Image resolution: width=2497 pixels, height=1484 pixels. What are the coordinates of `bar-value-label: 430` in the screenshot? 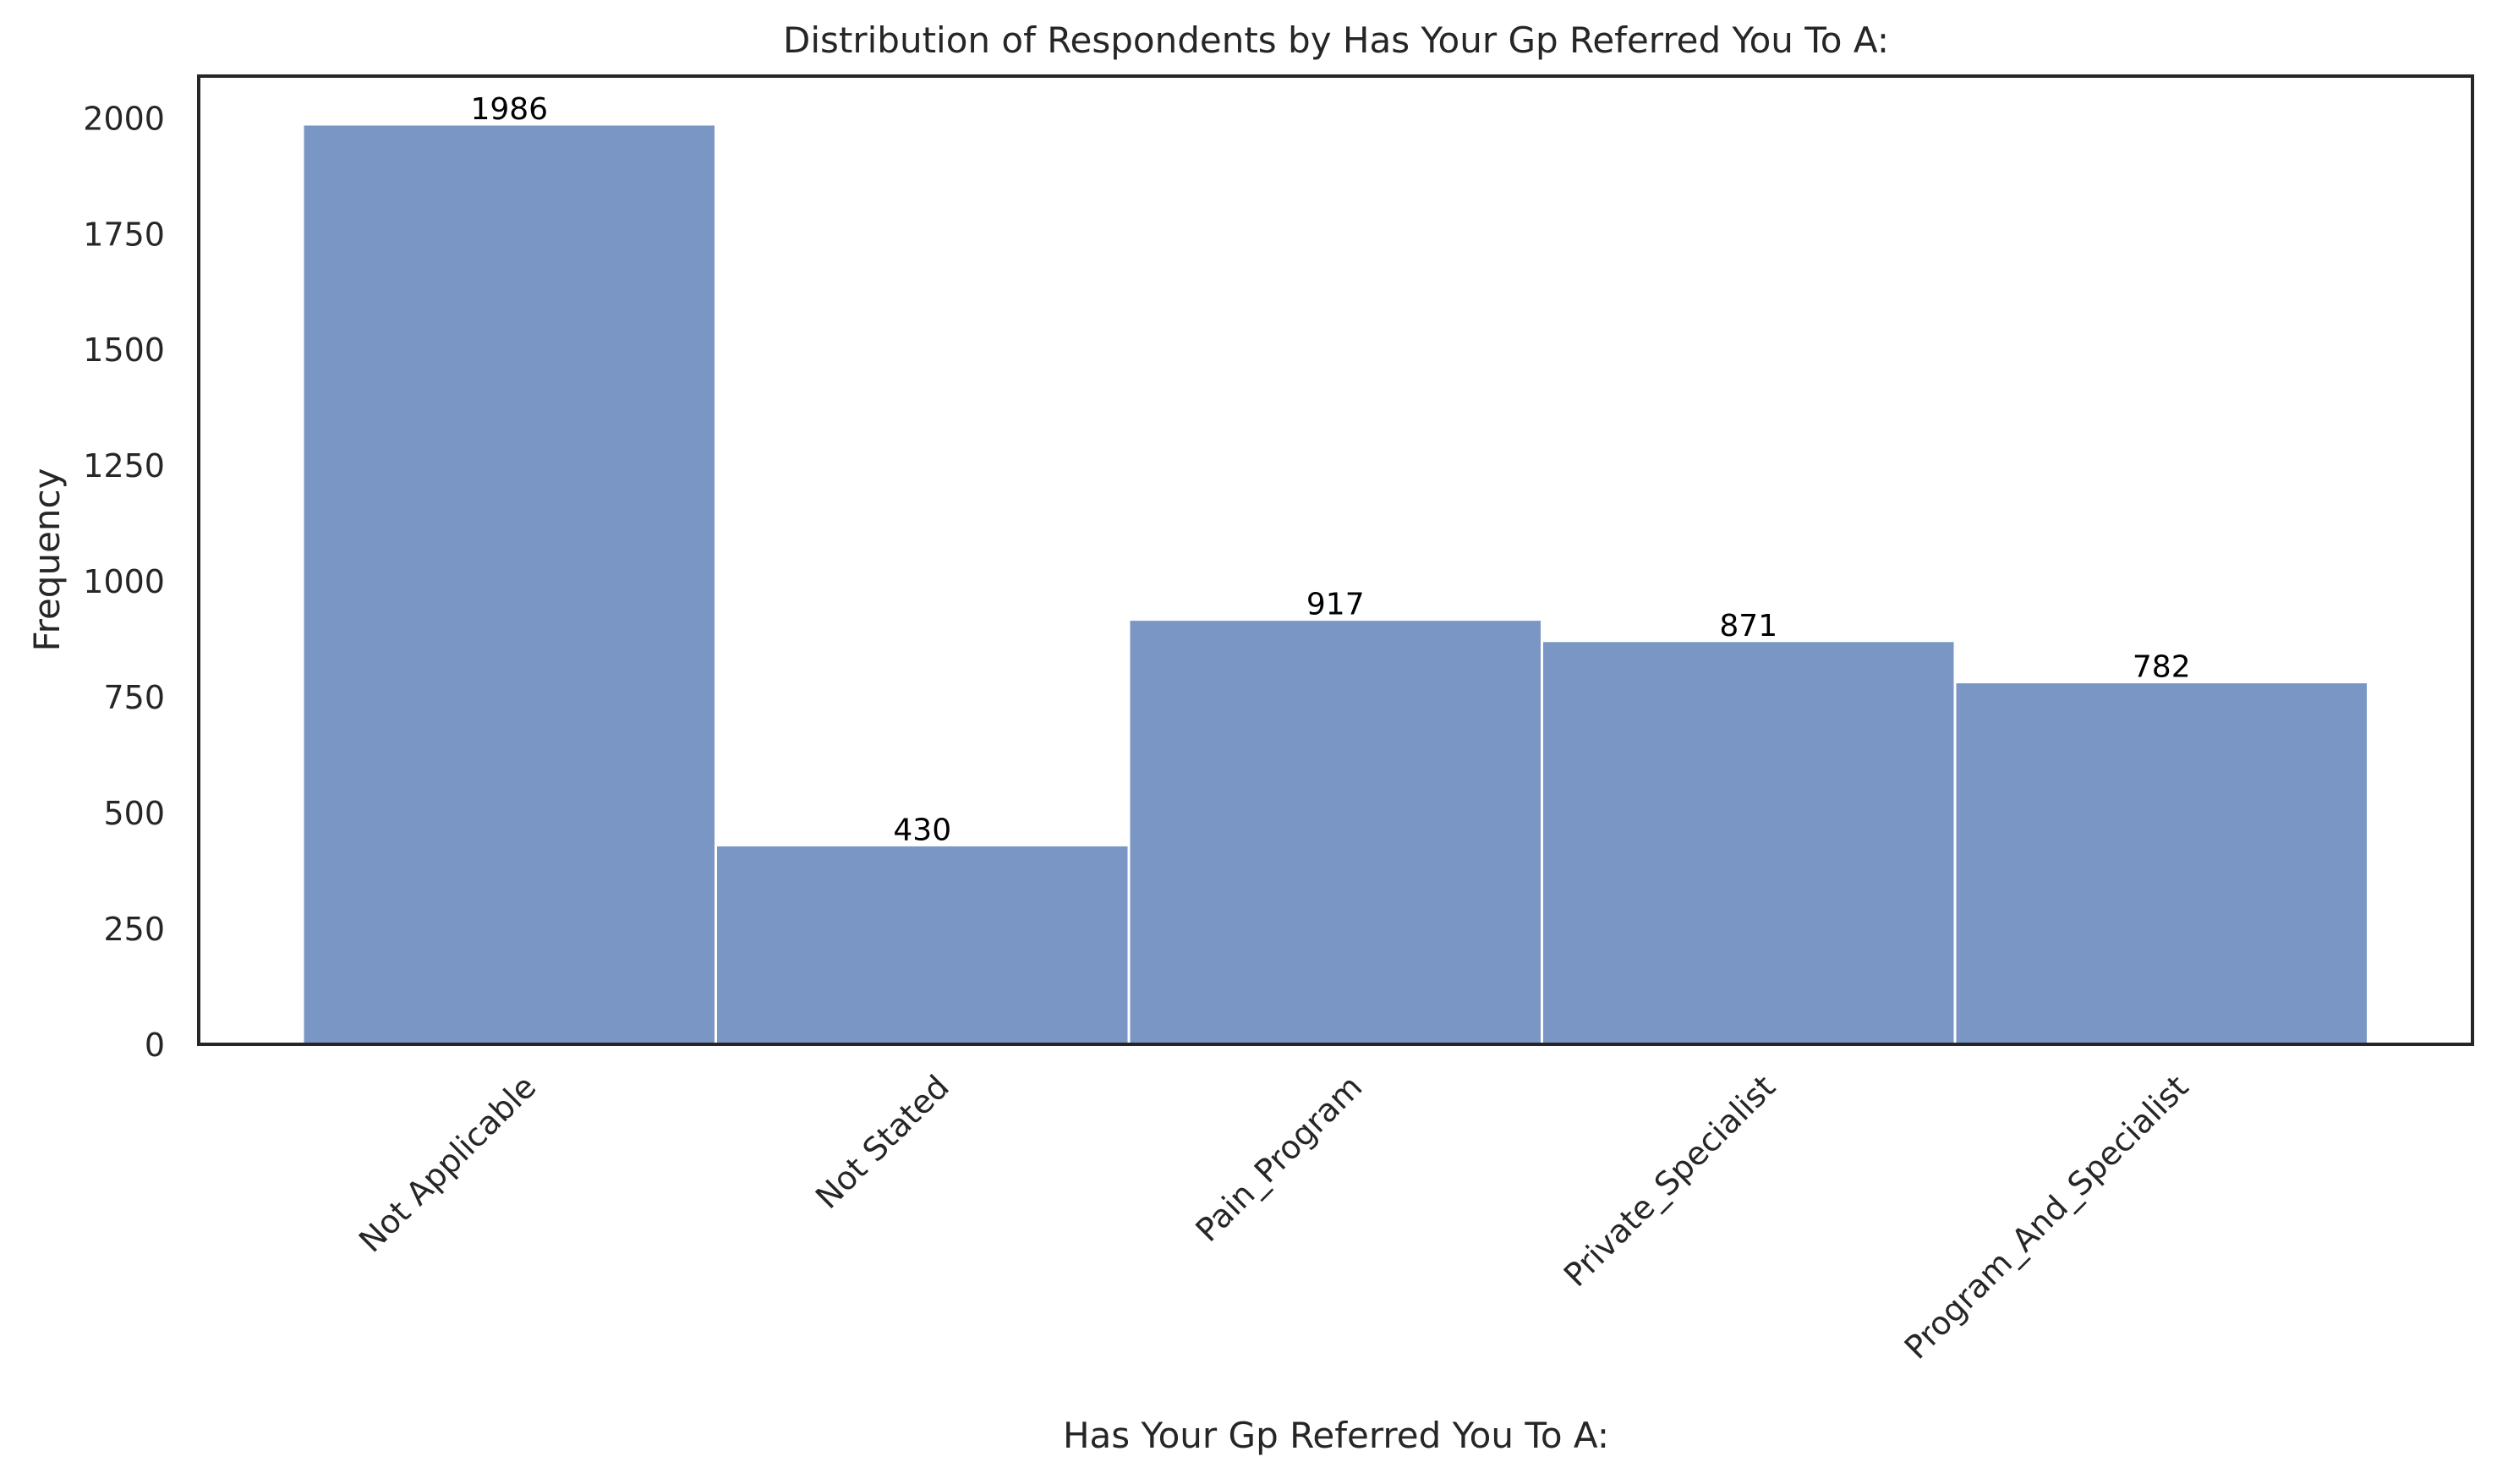 It's located at (922, 830).